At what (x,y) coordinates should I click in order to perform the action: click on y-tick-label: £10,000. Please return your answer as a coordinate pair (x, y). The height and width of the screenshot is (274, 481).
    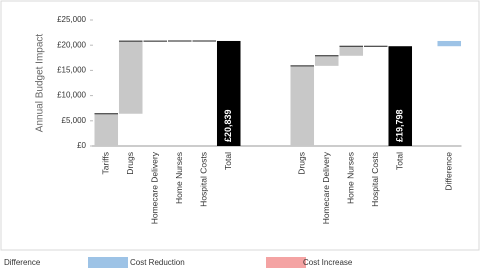
    Looking at the image, I should click on (71, 95).